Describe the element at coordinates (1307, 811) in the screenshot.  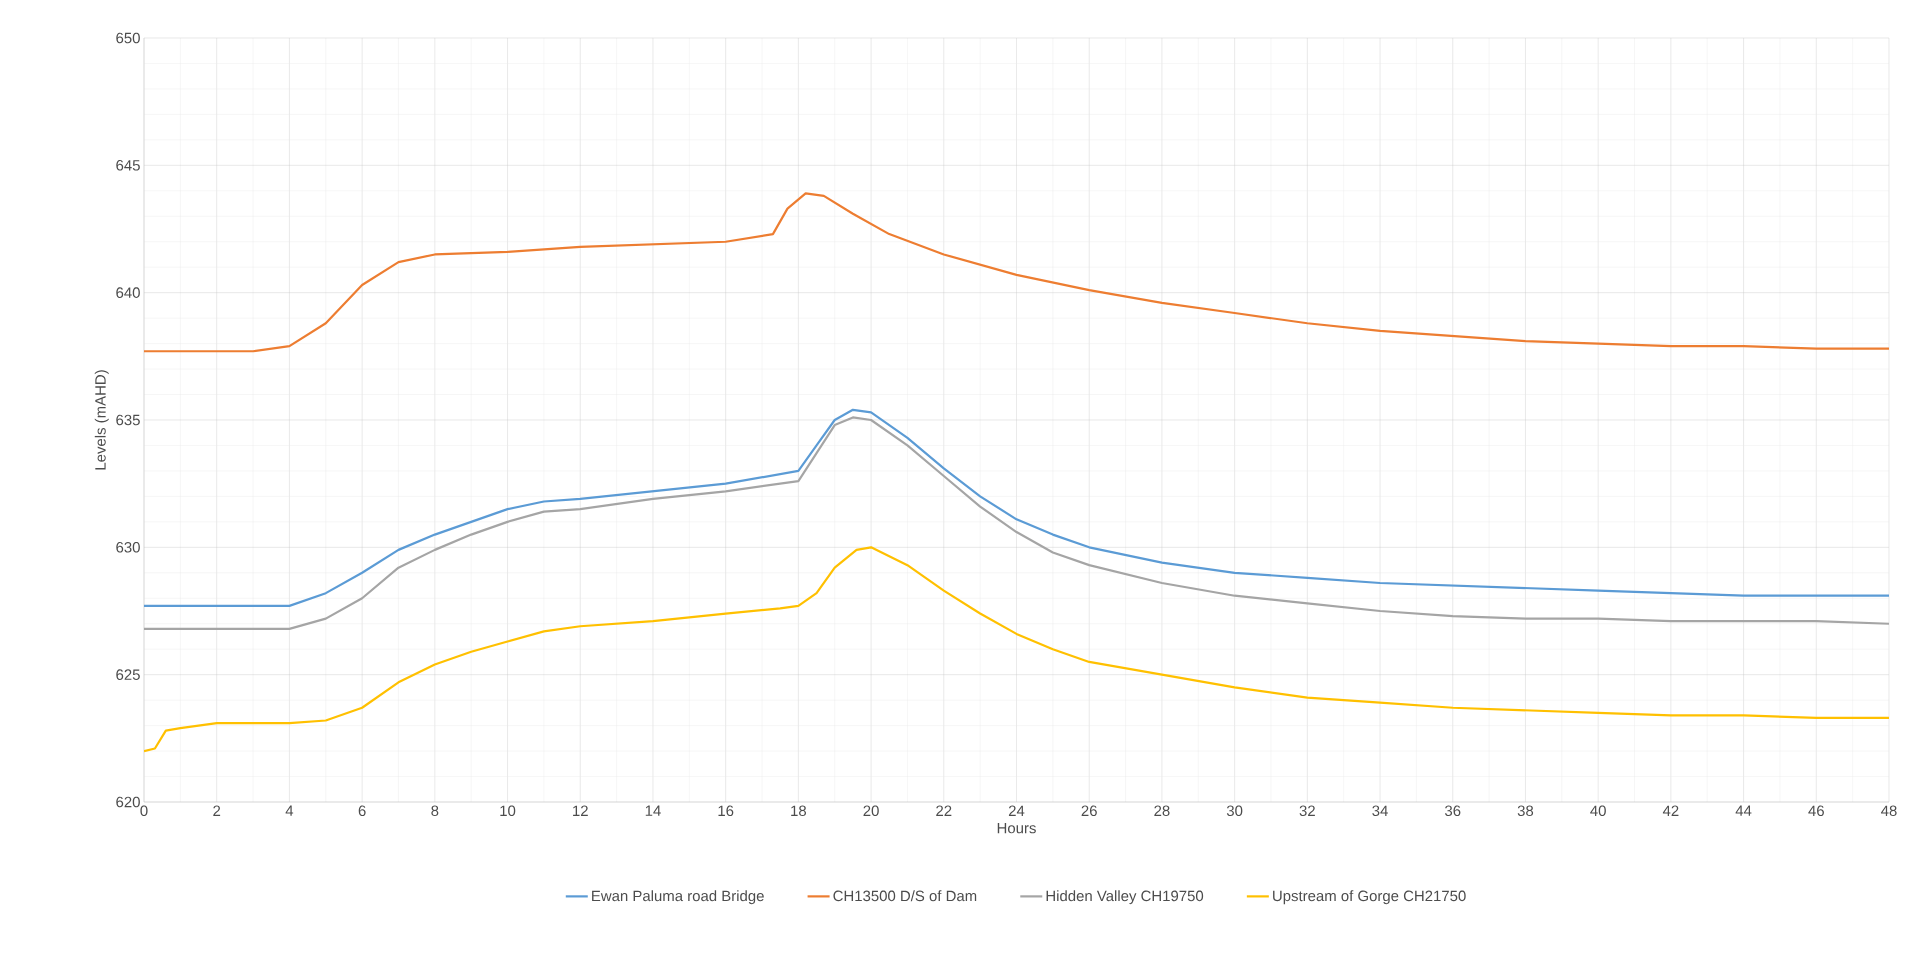
I see `x-tick-label: 32` at that location.